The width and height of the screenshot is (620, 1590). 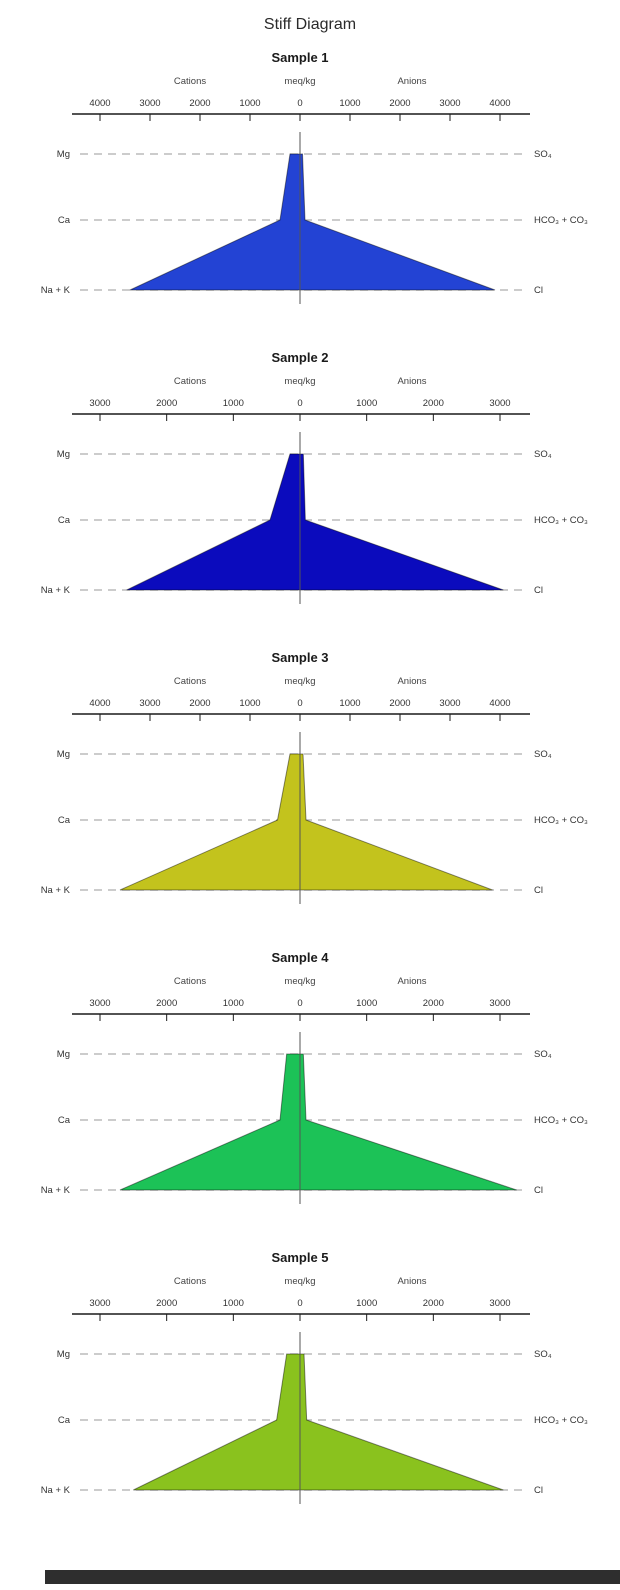 I want to click on page-title: Stiff Diagram, so click(x=310, y=24).